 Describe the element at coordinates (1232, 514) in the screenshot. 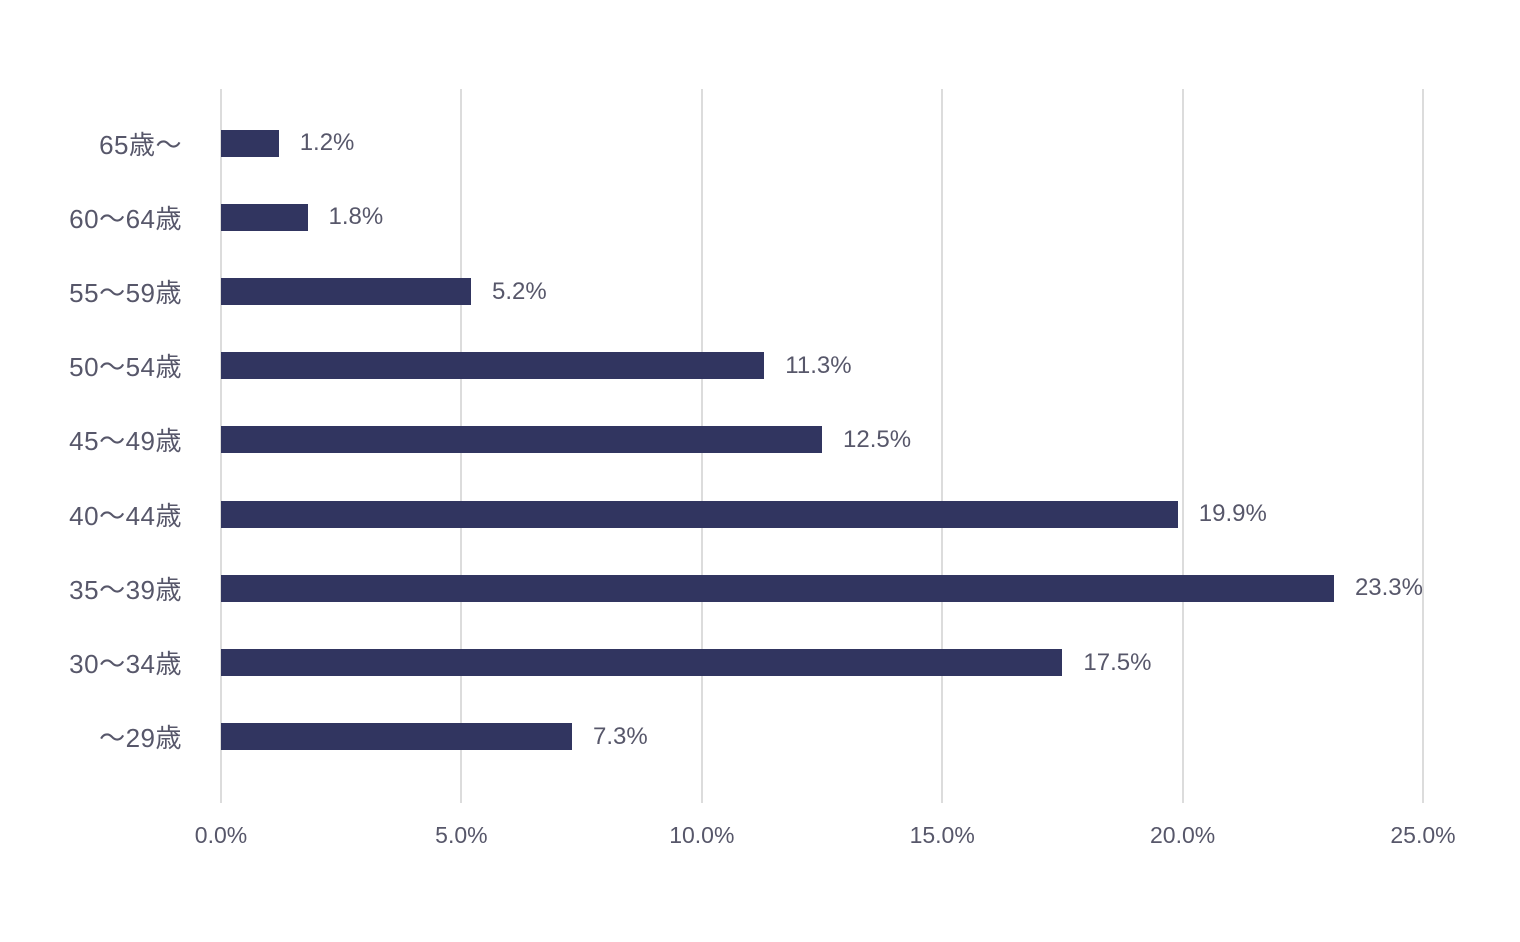

I see `value-label: 19.9%` at that location.